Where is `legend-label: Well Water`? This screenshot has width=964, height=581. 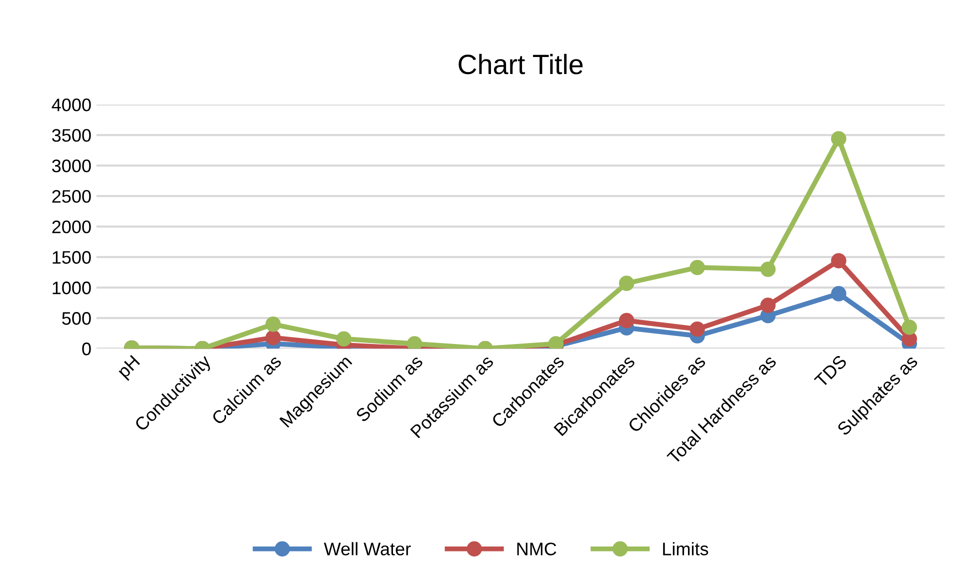 legend-label: Well Water is located at coordinates (367, 549).